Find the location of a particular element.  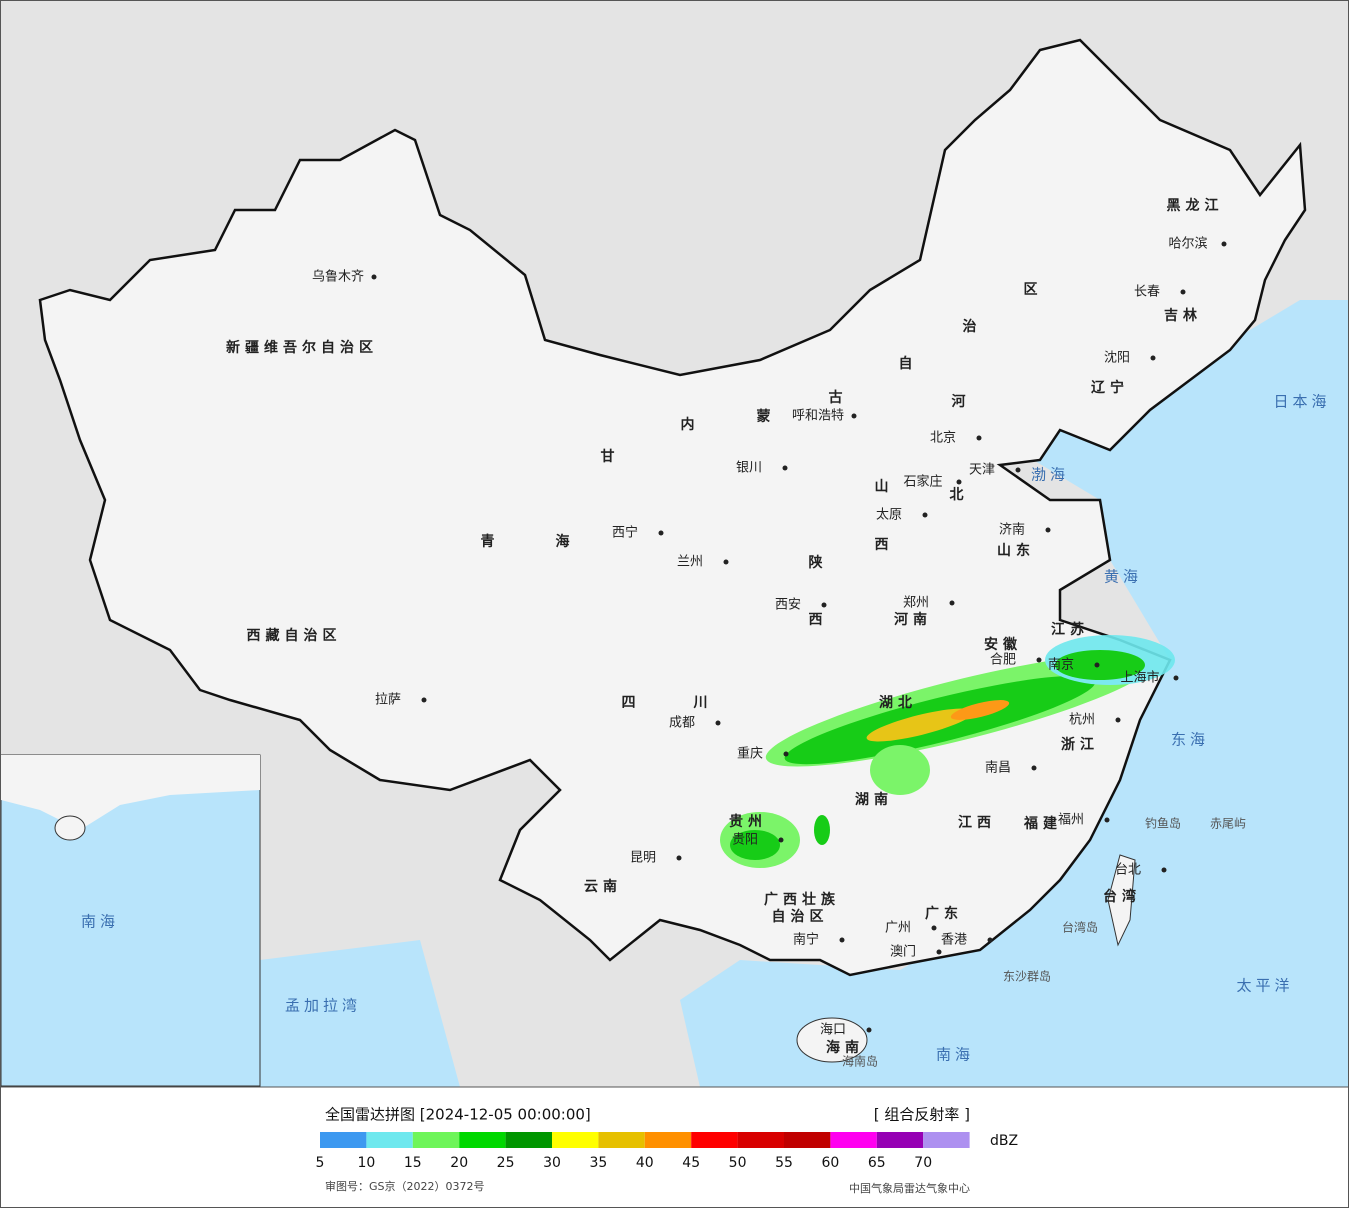

map-label: 辽宁 is located at coordinates (1110, 387).